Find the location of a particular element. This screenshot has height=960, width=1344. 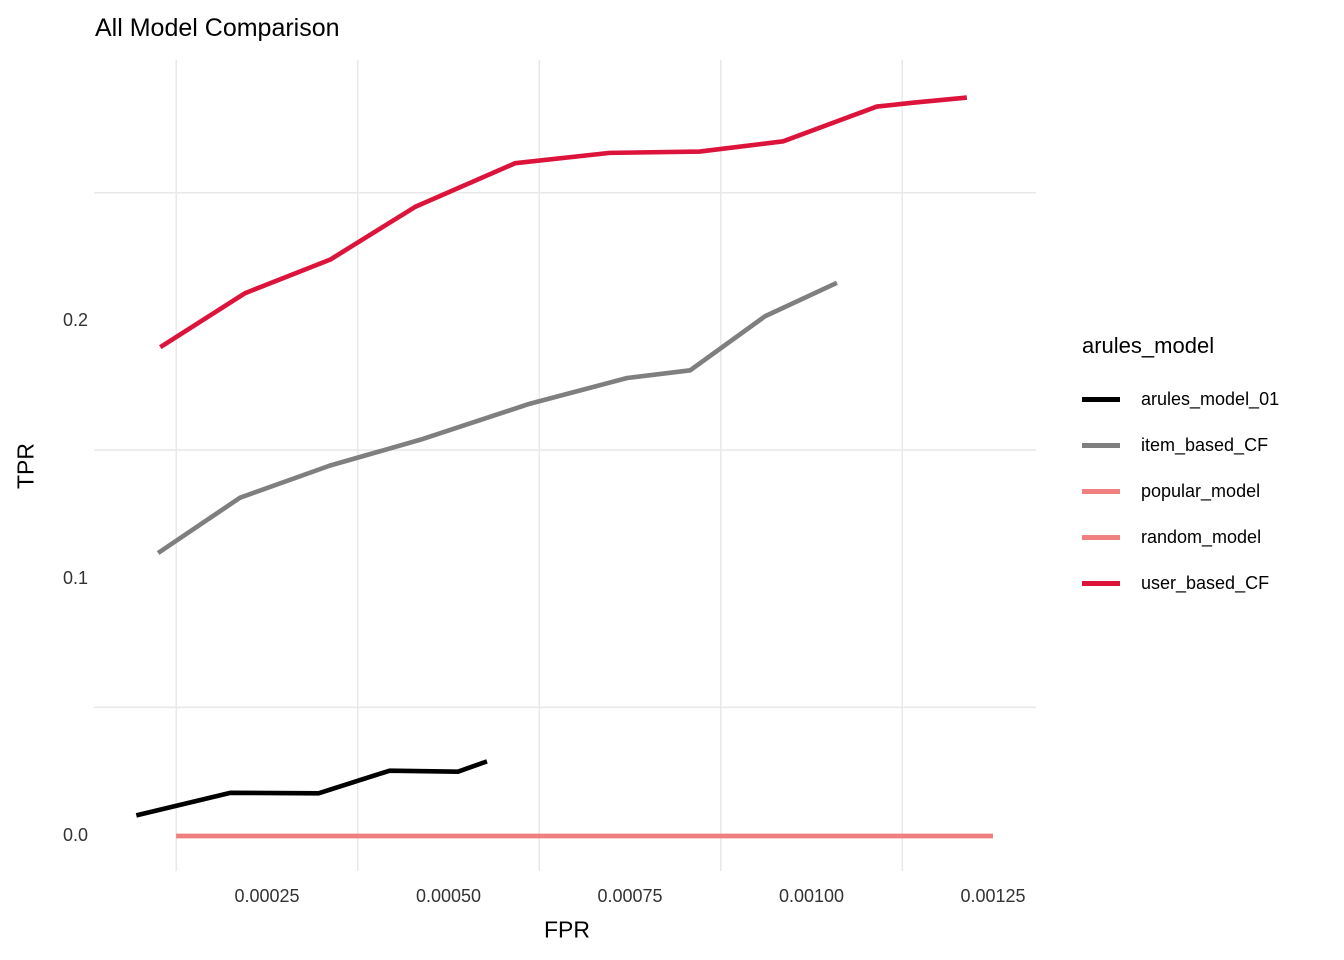

x-tick-label: 0.00075 is located at coordinates (630, 896).